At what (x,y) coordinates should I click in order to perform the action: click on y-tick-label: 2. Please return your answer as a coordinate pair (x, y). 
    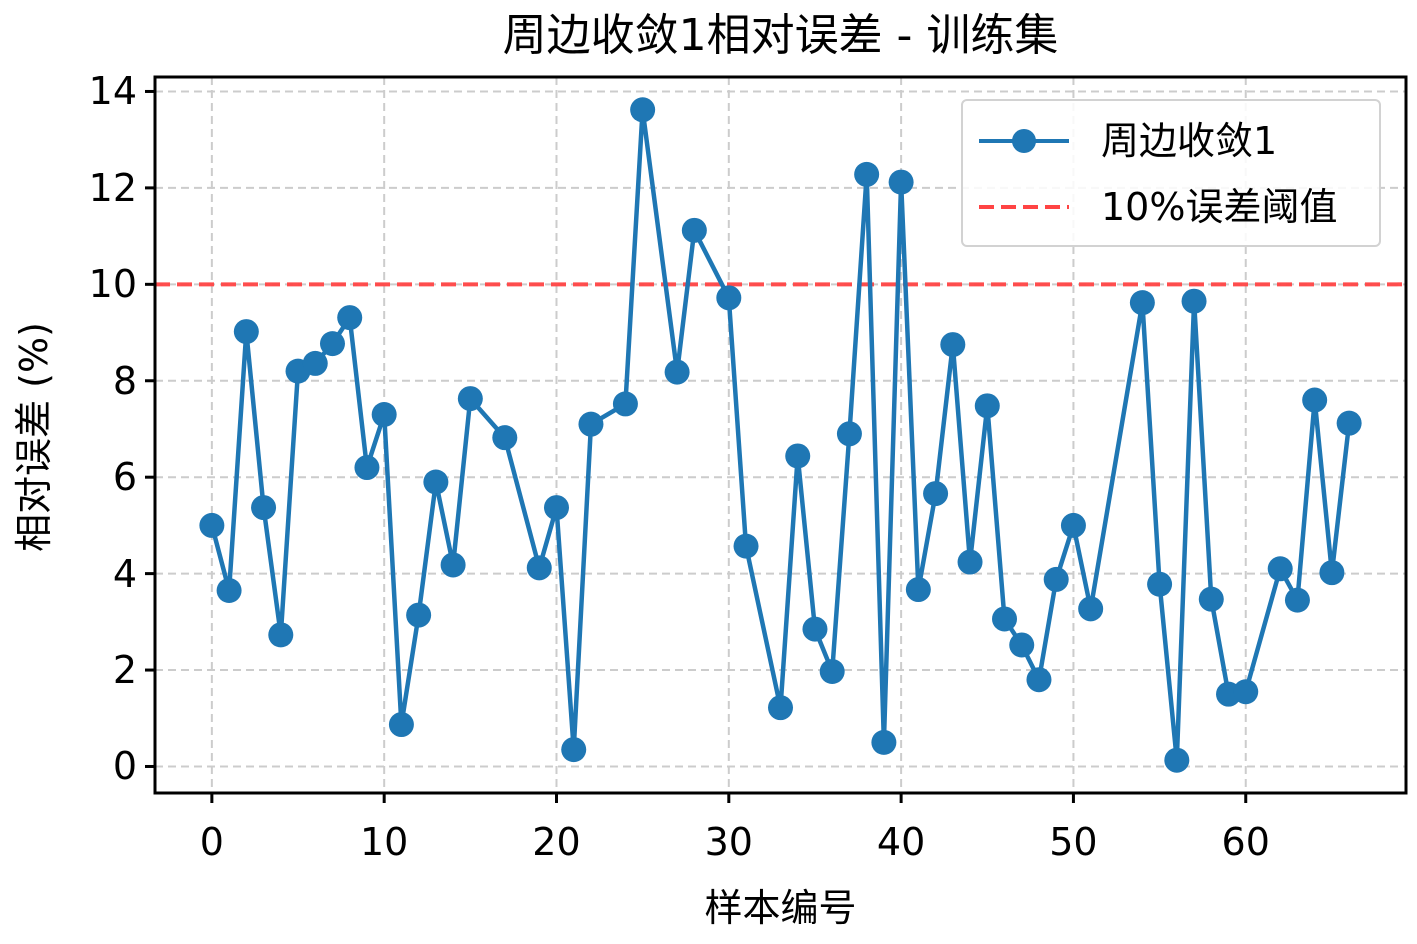
    Looking at the image, I should click on (124, 670).